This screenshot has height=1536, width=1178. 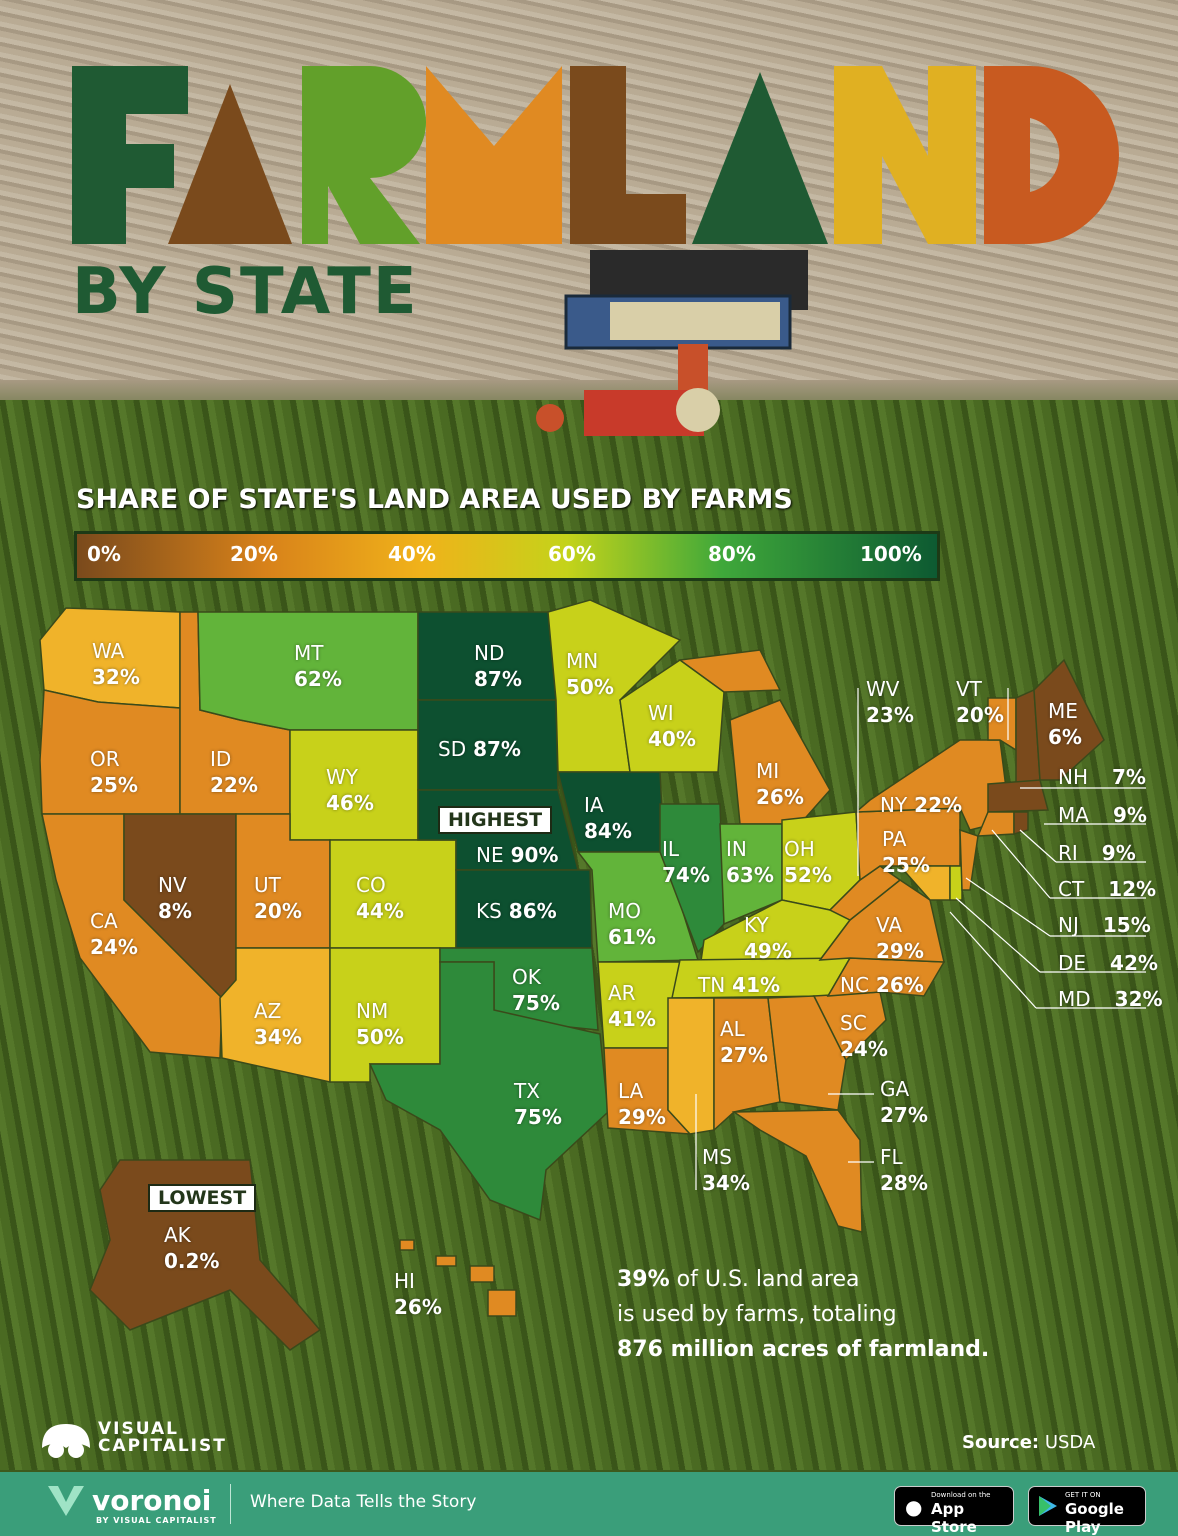 What do you see at coordinates (638, 907) in the screenshot?
I see `state-shape-mo` at bounding box center [638, 907].